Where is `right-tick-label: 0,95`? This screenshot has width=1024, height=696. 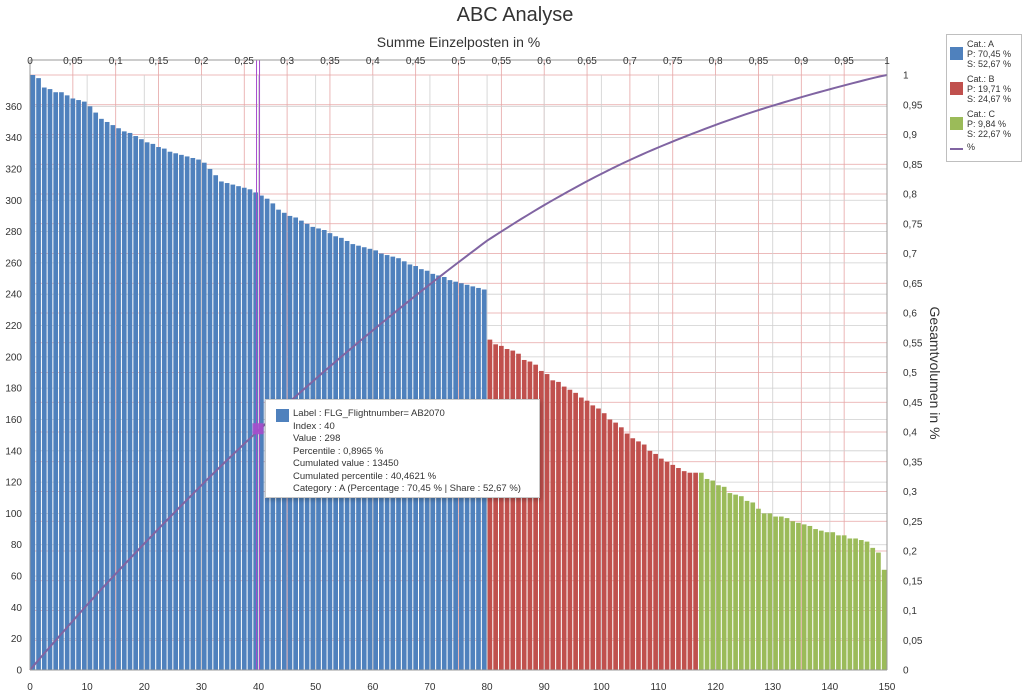 right-tick-label: 0,95 is located at coordinates (913, 105).